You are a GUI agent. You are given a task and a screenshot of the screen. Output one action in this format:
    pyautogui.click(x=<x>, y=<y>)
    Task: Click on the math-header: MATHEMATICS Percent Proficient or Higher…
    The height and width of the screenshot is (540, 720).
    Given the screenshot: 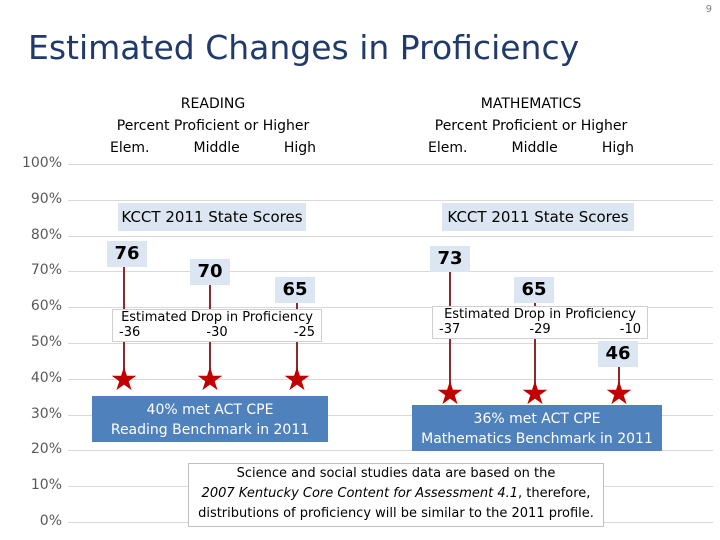 What is the action you would take?
    pyautogui.click(x=531, y=126)
    